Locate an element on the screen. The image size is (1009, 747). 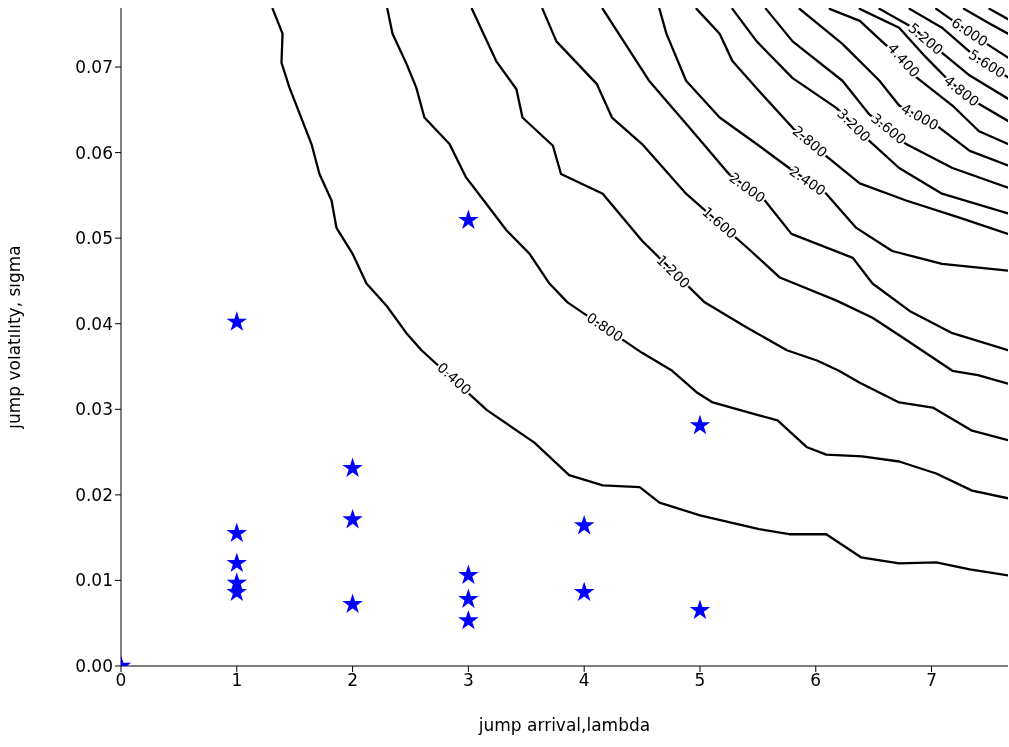
y-axis-title: jump volatility, sigma is located at coordinates (14, 337).